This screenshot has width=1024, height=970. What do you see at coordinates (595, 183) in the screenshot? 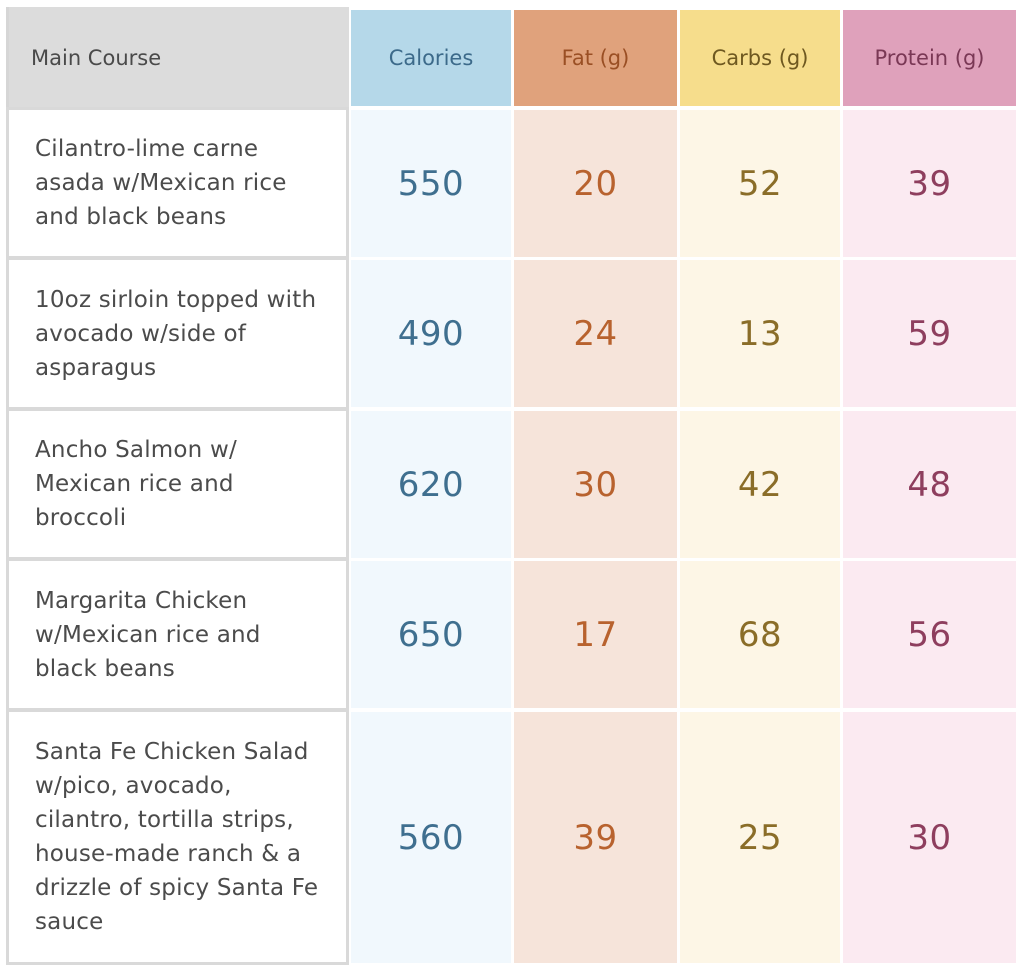
I see `row-1-fat: 20` at bounding box center [595, 183].